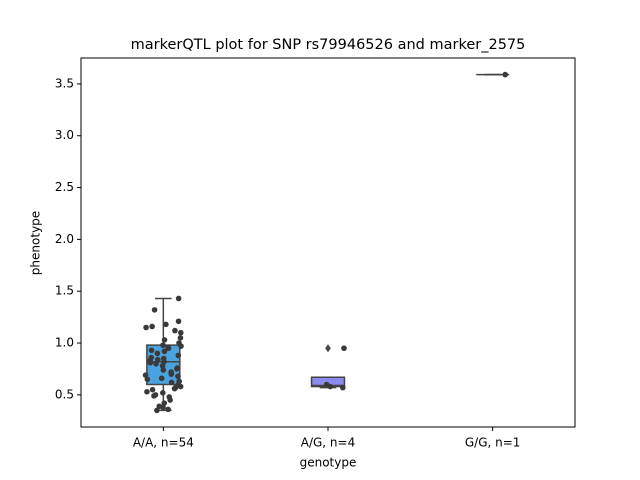 This screenshot has height=480, width=640. What do you see at coordinates (64, 187) in the screenshot?
I see `y-tick-label: 2.5` at bounding box center [64, 187].